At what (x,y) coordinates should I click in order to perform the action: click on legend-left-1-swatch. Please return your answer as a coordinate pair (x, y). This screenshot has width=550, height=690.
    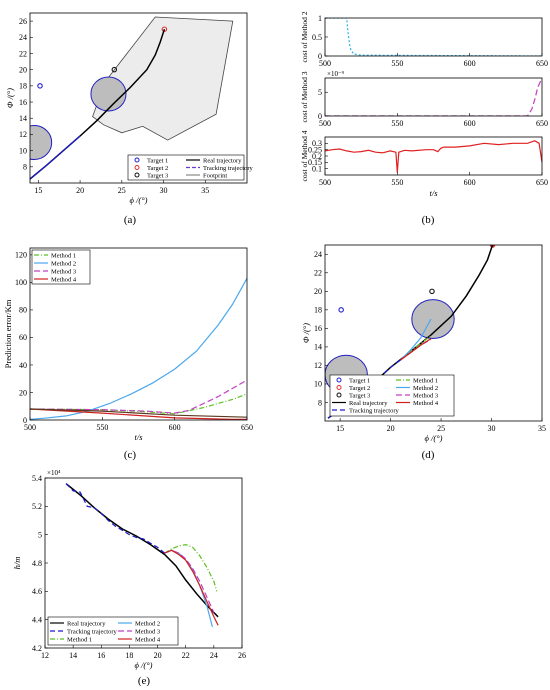
    Looking at the image, I should click on (339, 380).